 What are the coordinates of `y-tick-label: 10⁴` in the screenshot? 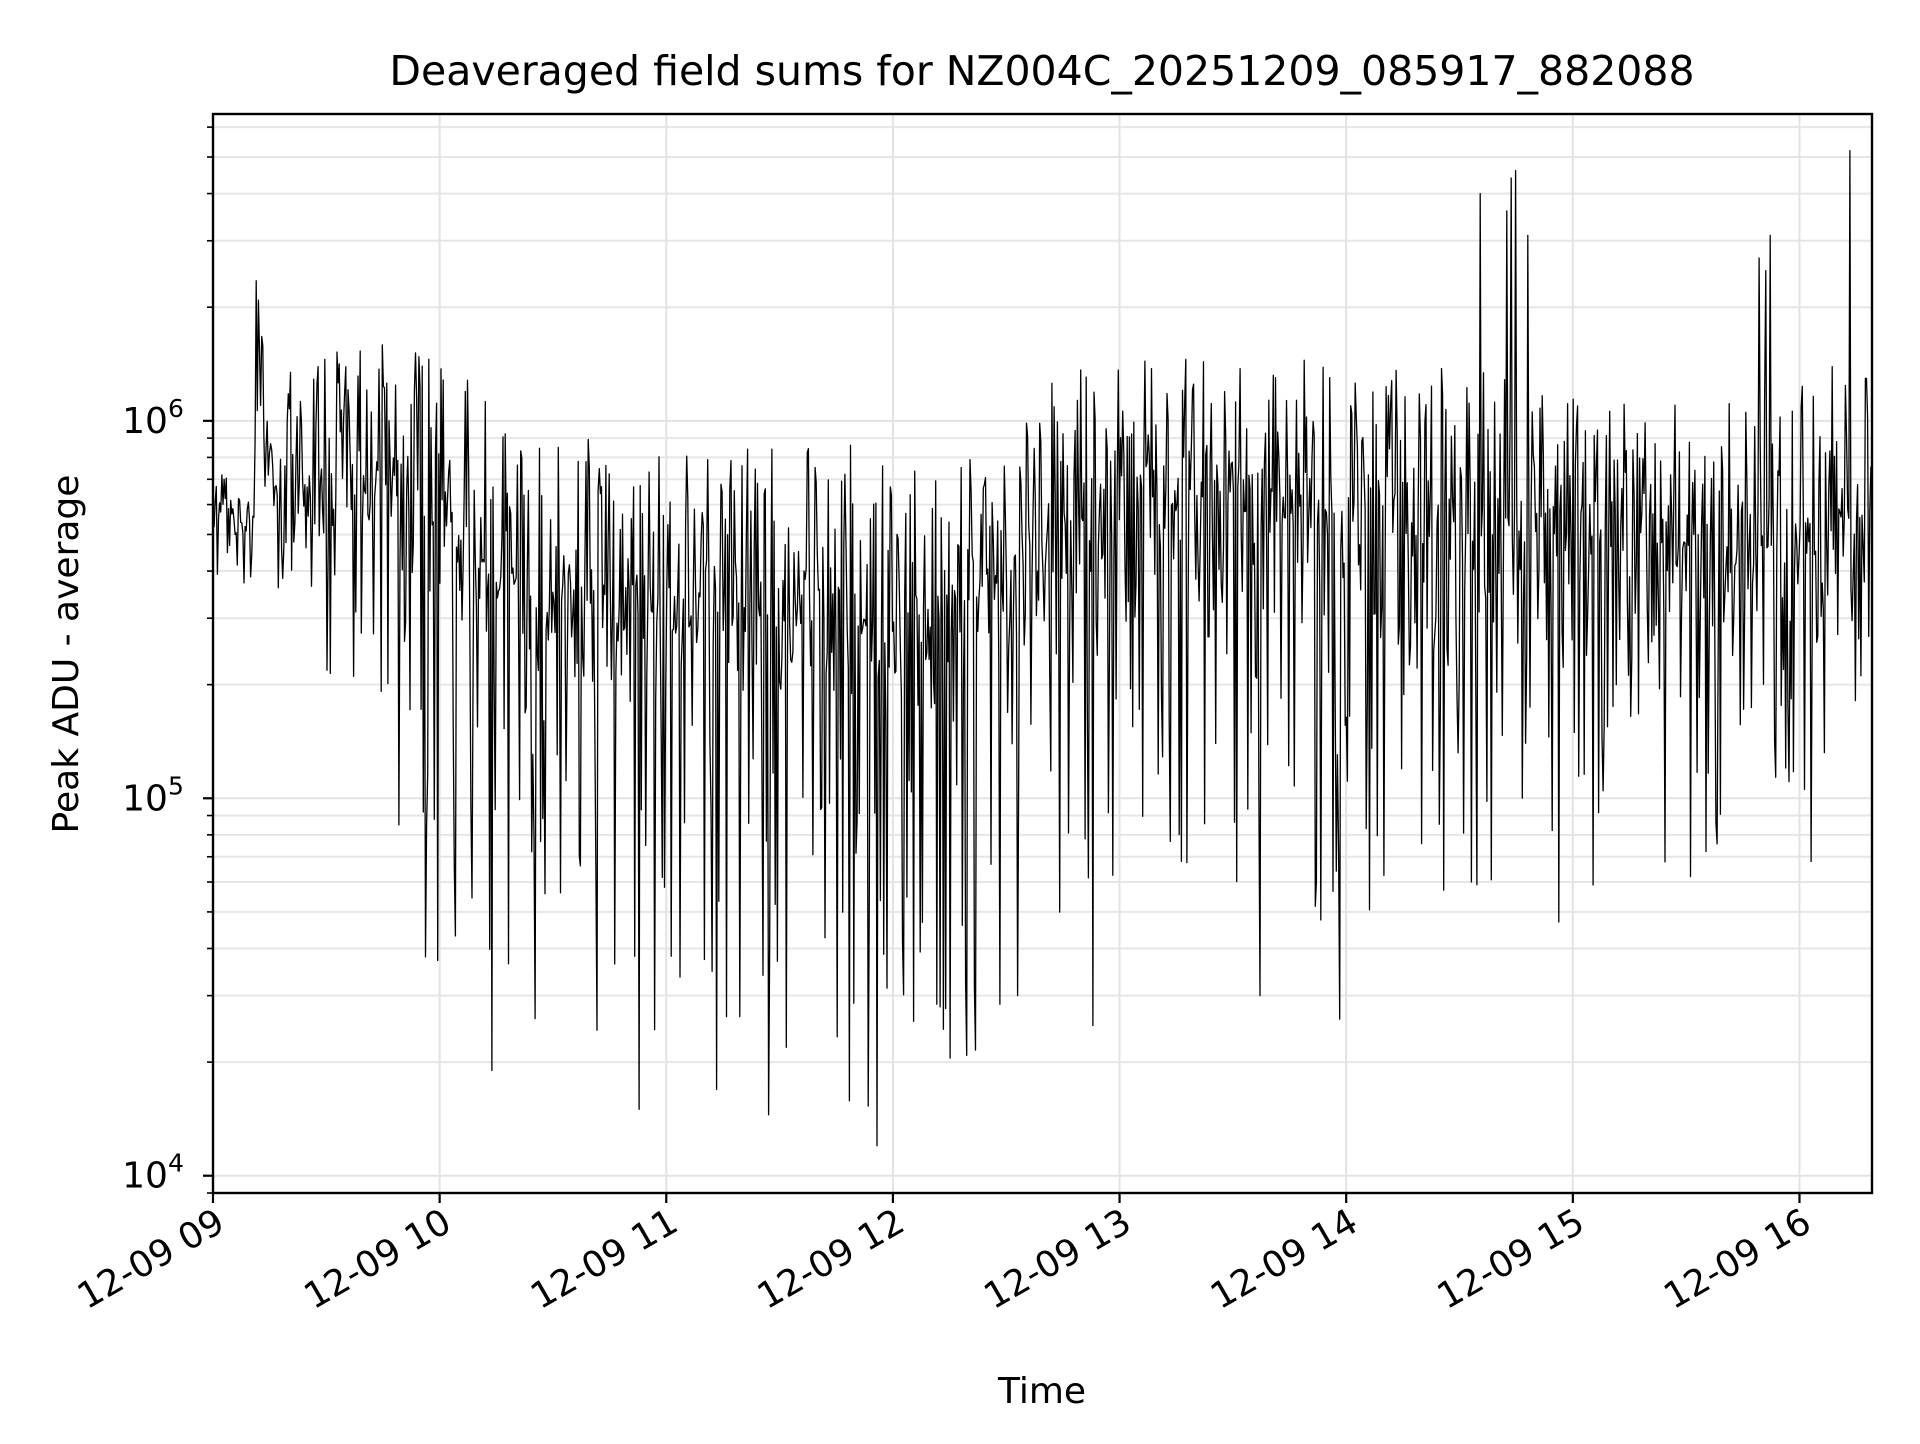 It's located at (153, 1173).